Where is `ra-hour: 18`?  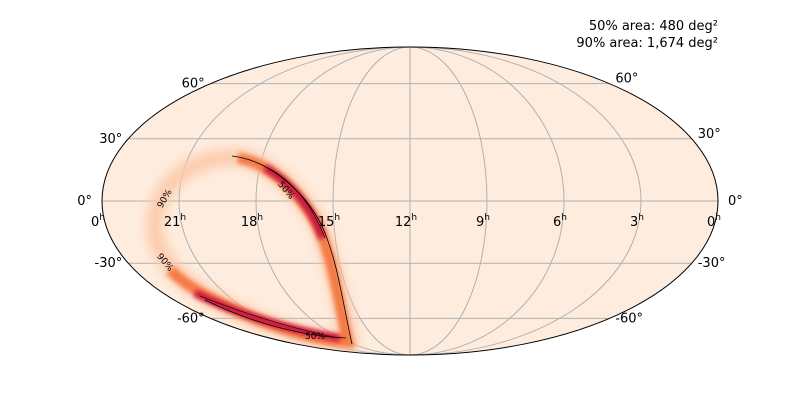
ra-hour: 18 is located at coordinates (249, 222).